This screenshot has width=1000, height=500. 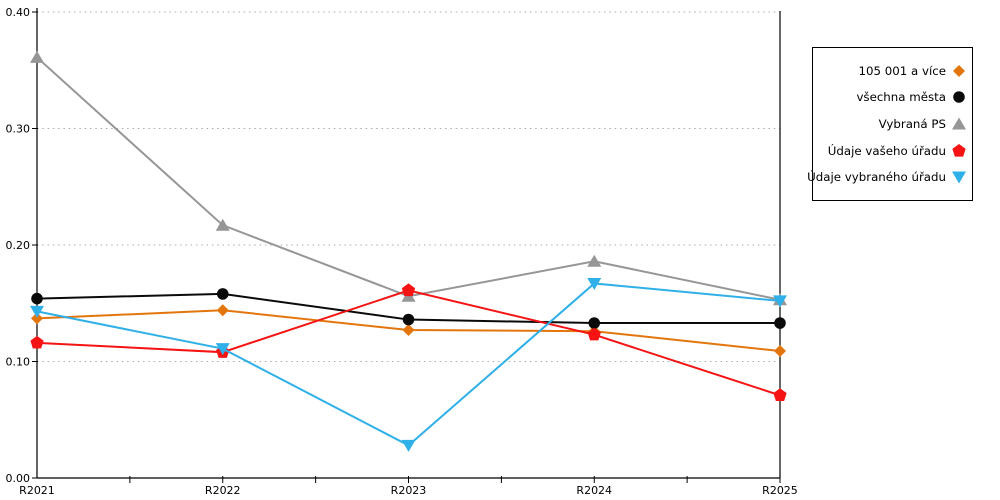 What do you see at coordinates (959, 123) in the screenshot?
I see `triangle-up-icon` at bounding box center [959, 123].